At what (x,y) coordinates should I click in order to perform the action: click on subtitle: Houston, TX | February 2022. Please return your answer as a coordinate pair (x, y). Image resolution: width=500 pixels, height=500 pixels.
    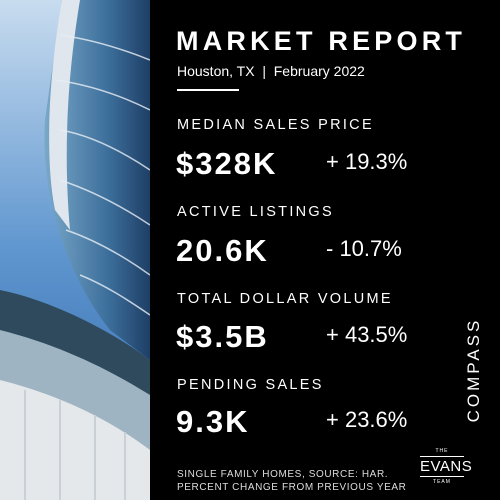
    Looking at the image, I should click on (271, 71).